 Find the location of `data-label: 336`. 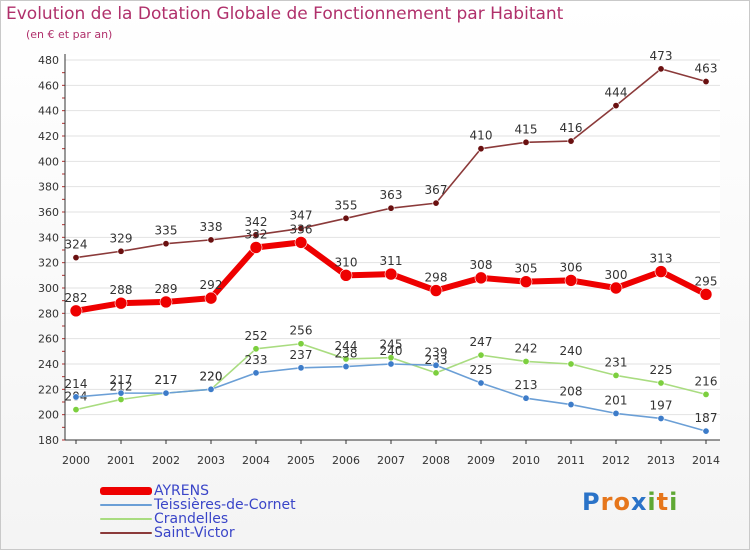

data-label: 336 is located at coordinates (301, 229).